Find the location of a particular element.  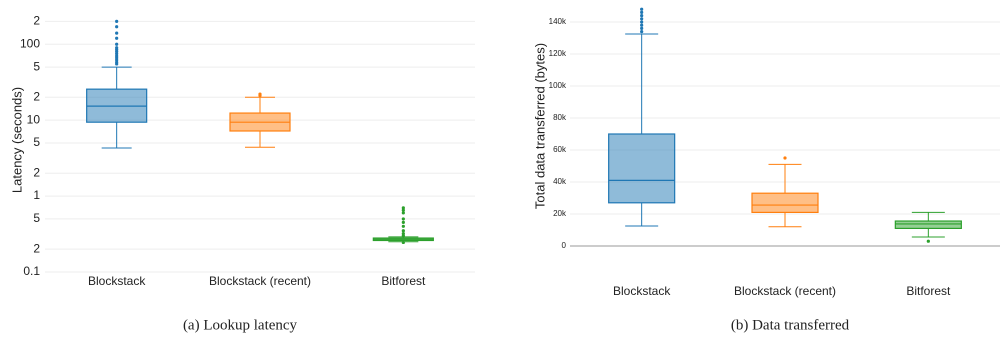

y-tick-label: 20k is located at coordinates (560, 213).